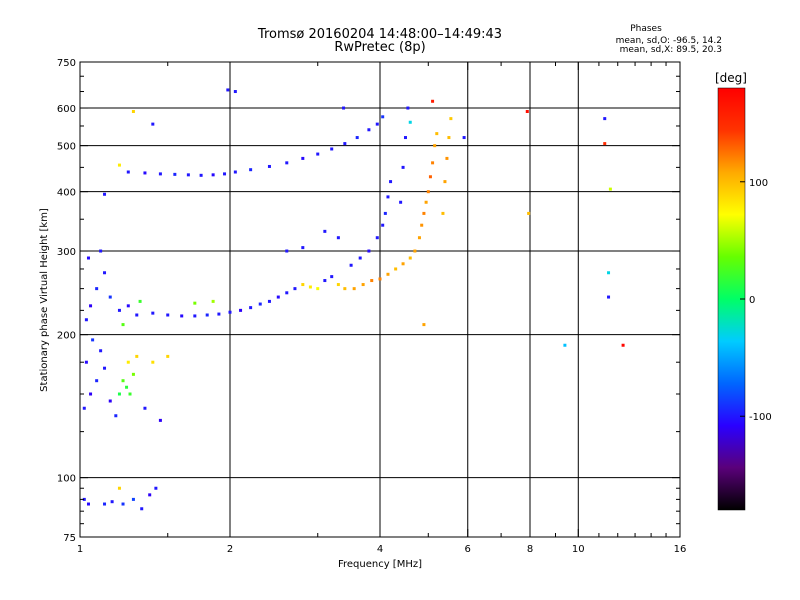  What do you see at coordinates (468, 549) in the screenshot?
I see `x-tick-label: 6` at bounding box center [468, 549].